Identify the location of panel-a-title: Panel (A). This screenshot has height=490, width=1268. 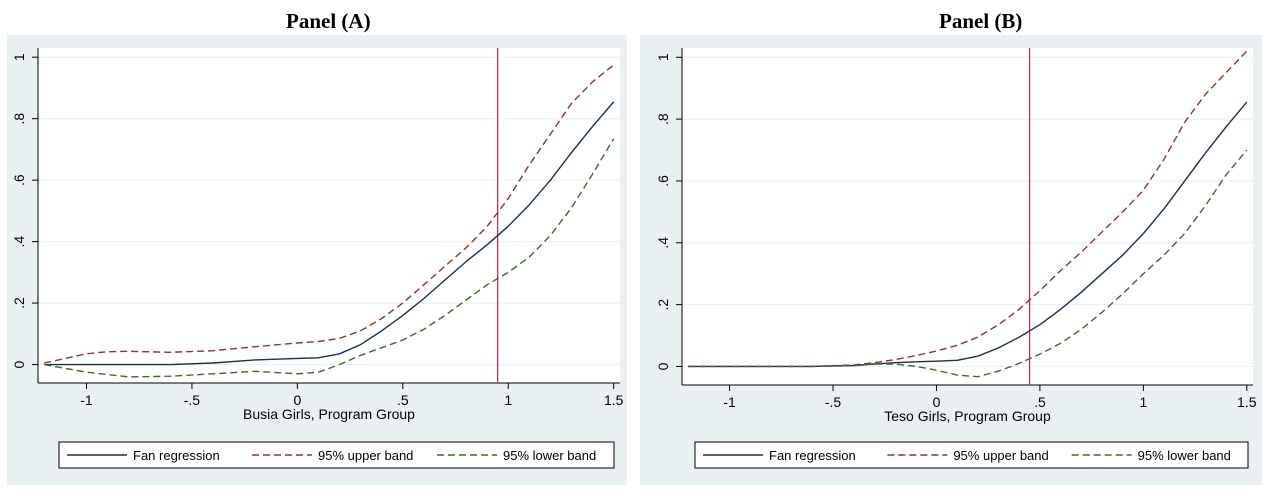
(328, 21).